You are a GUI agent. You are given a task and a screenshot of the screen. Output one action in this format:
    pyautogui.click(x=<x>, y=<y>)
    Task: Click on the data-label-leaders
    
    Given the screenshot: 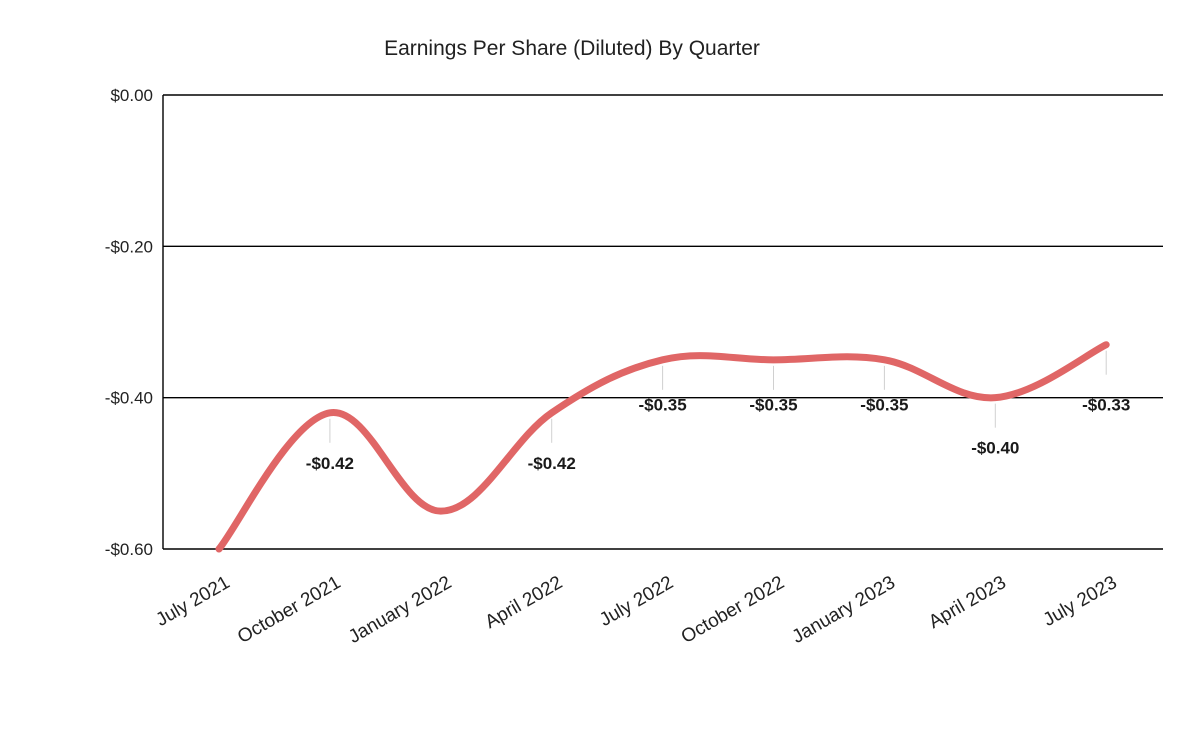 What is the action you would take?
    pyautogui.click(x=718, y=396)
    